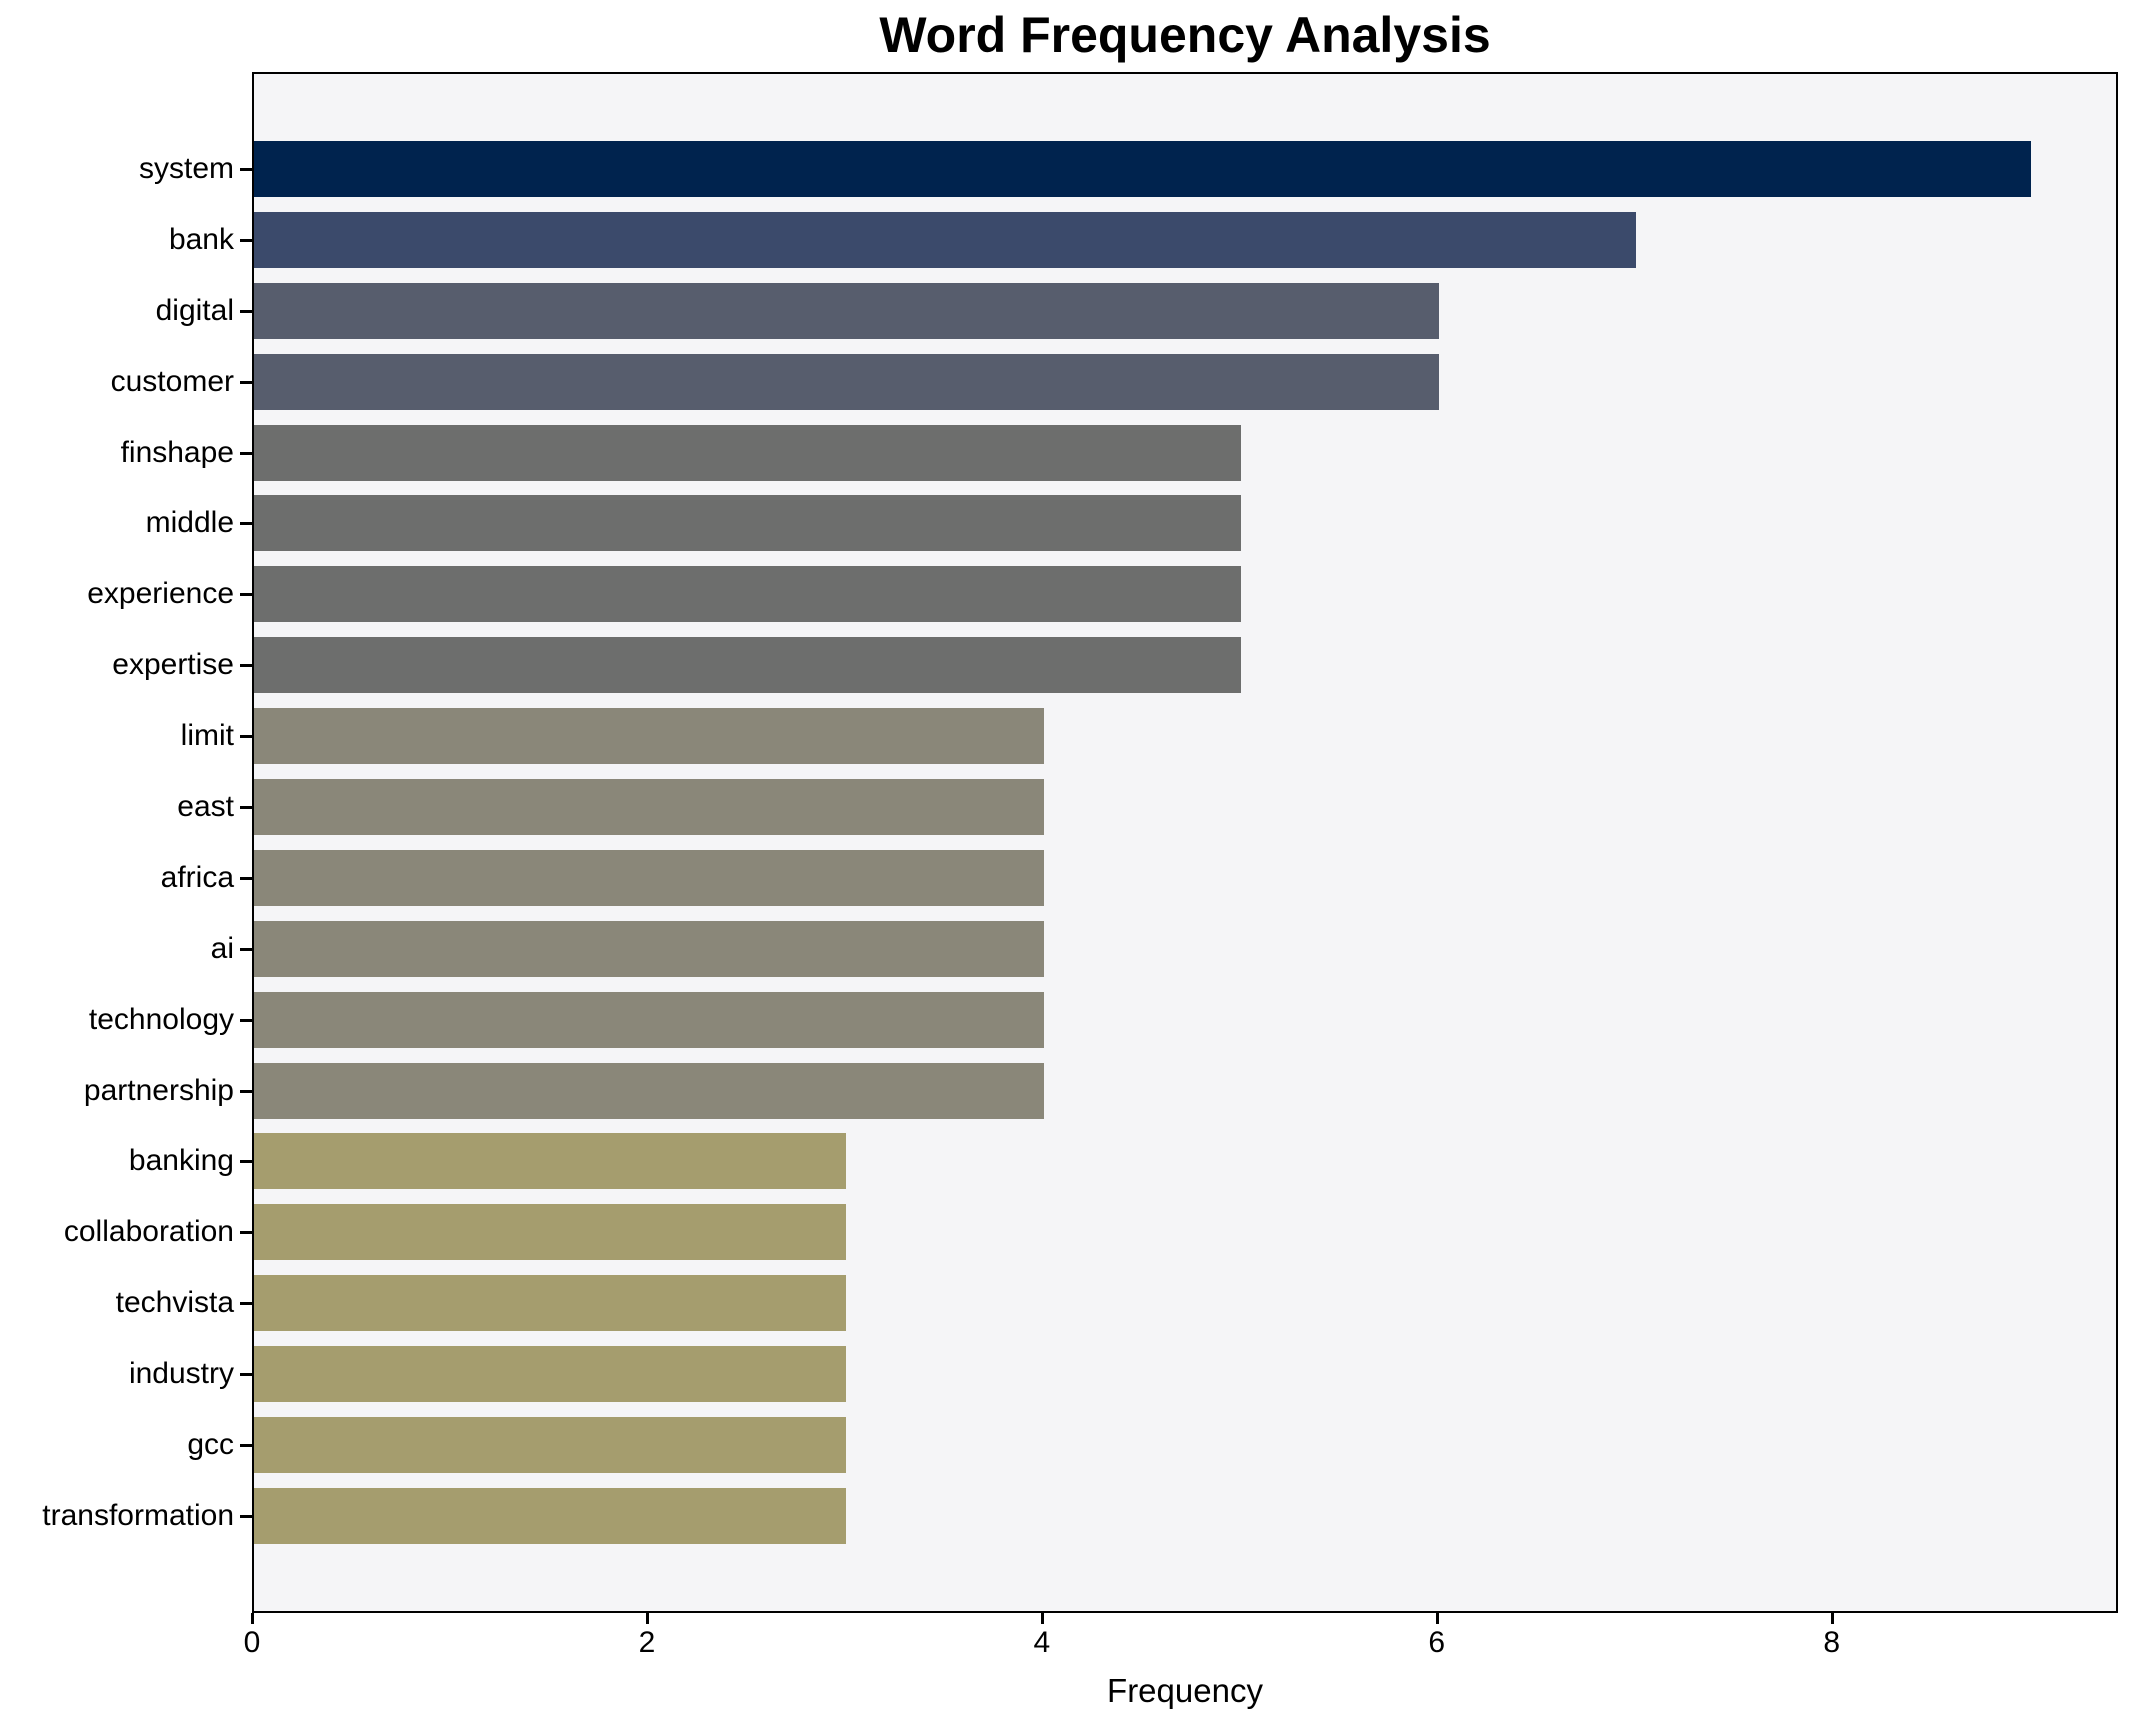 Image resolution: width=2132 pixels, height=1722 pixels. What do you see at coordinates (174, 1303) in the screenshot?
I see `y-tick-label-techvista: techvista` at bounding box center [174, 1303].